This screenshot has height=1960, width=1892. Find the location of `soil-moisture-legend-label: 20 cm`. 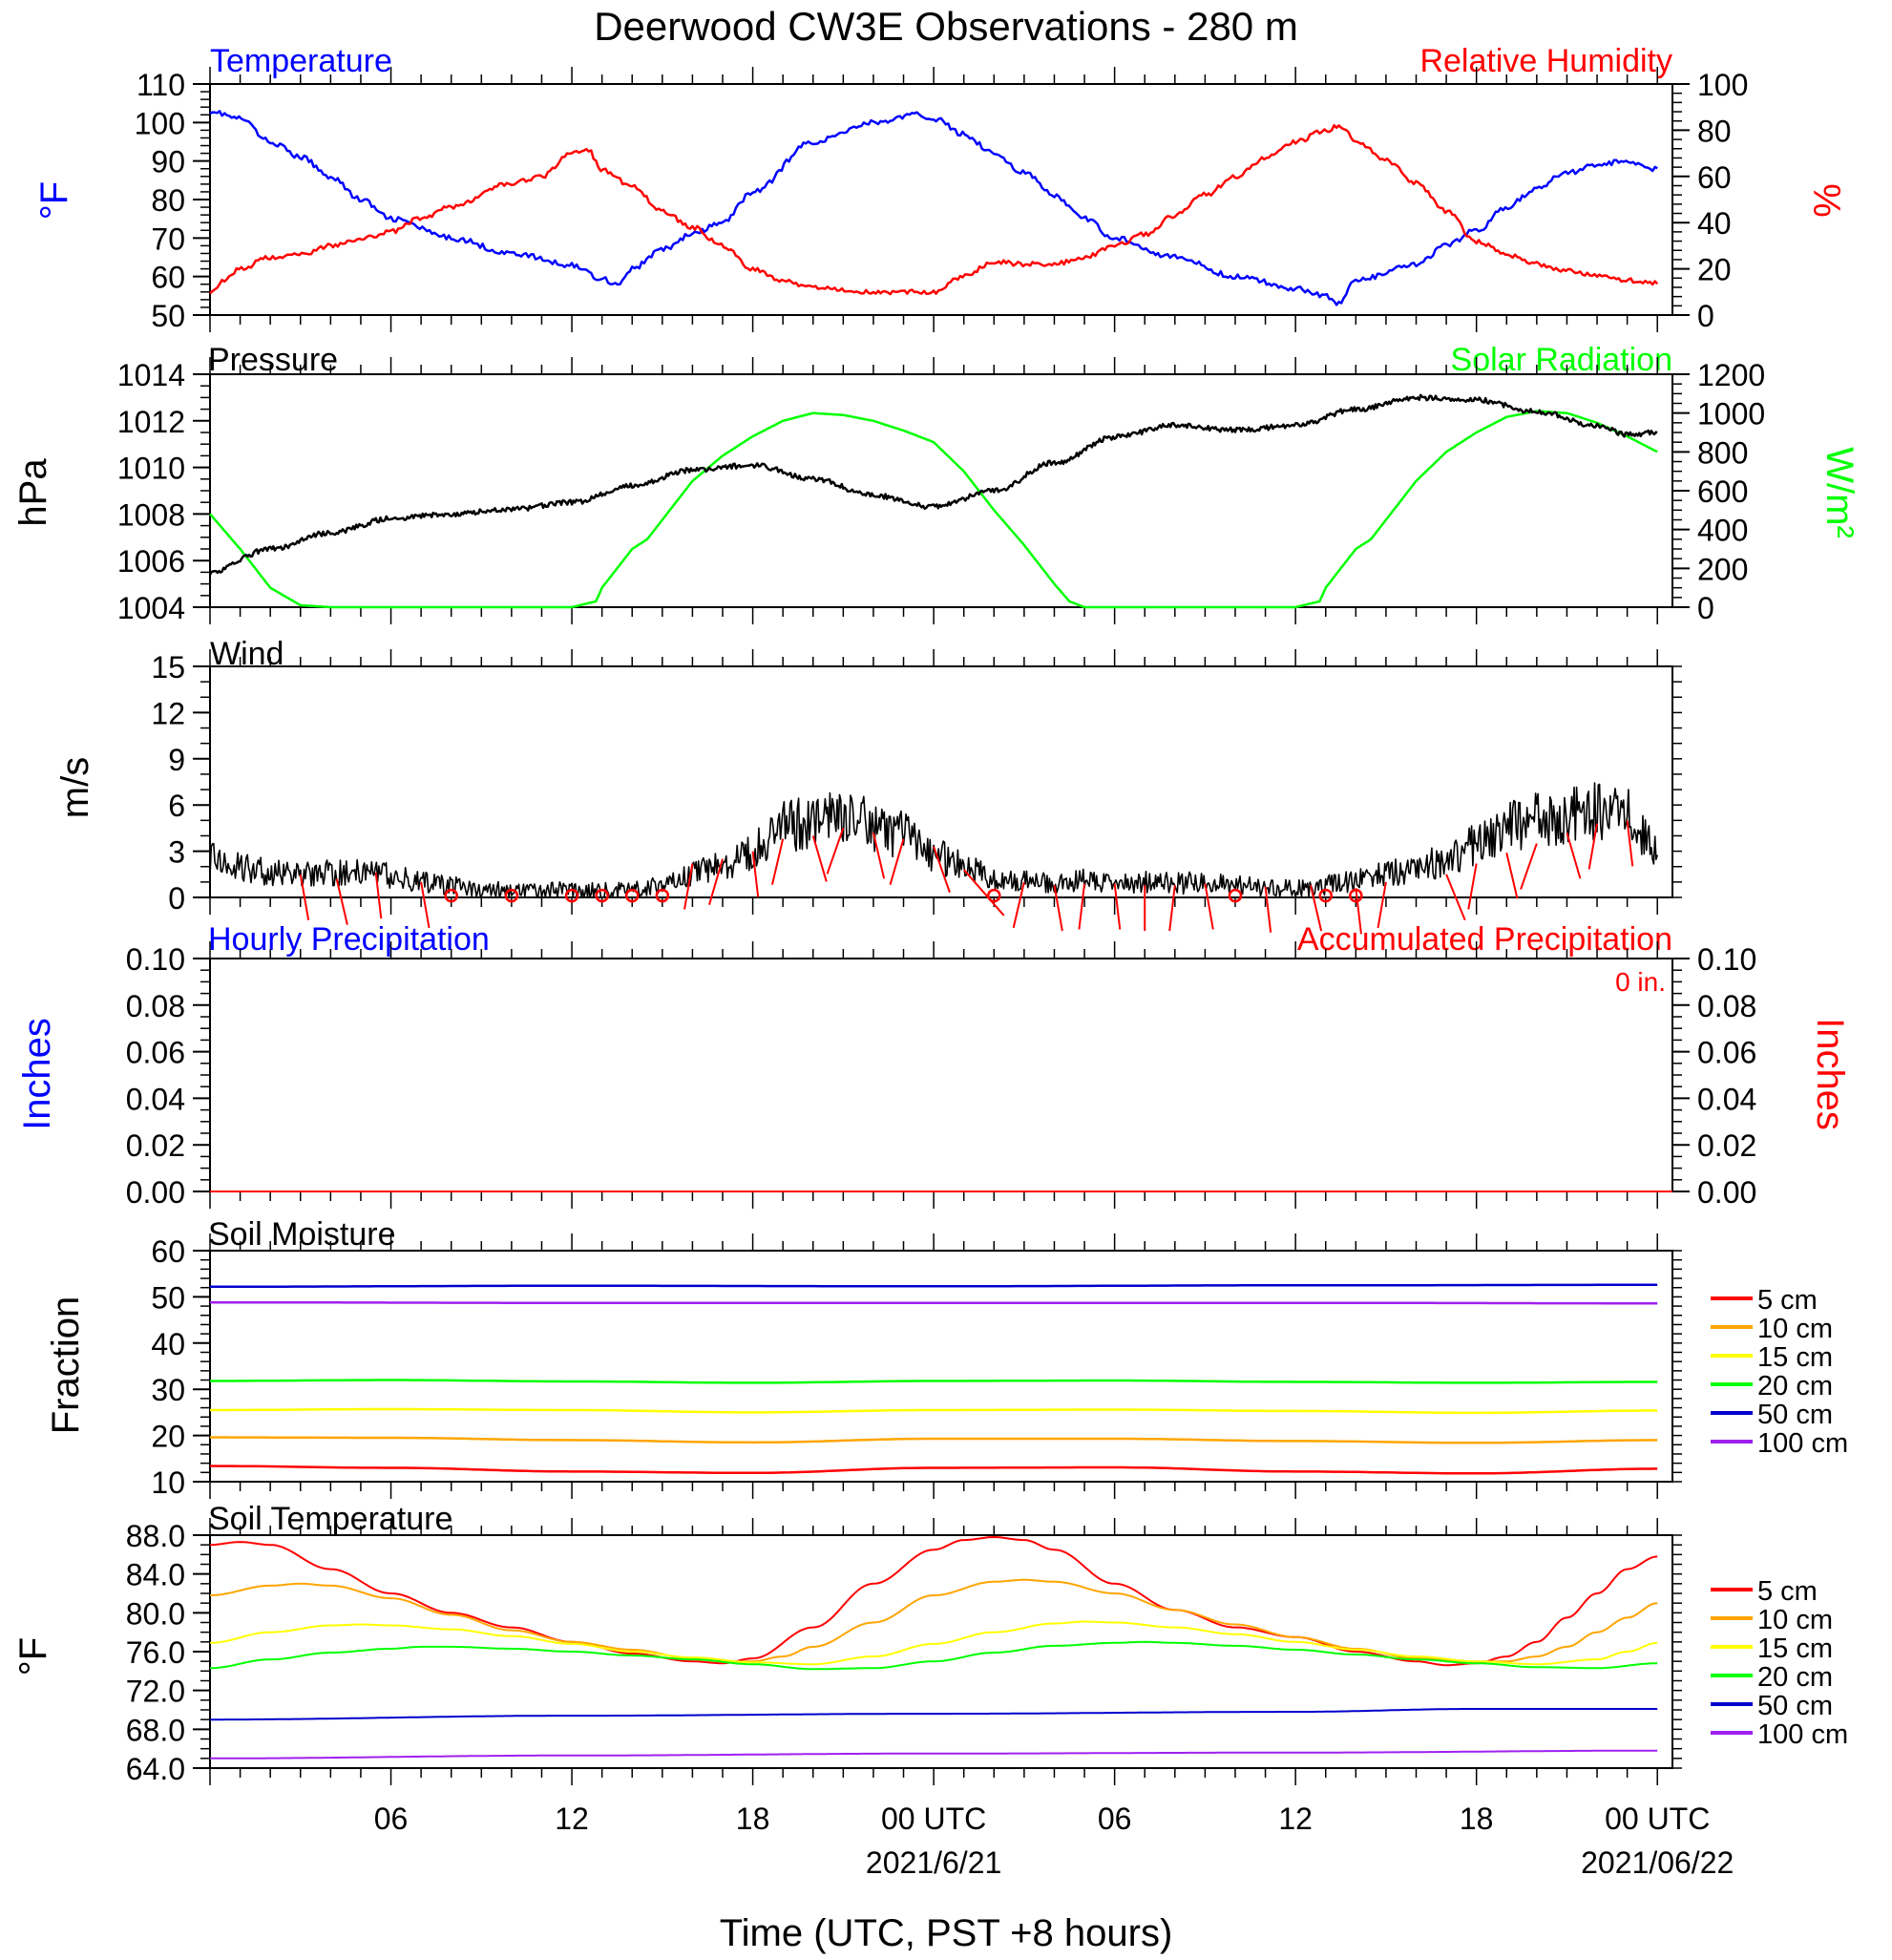

soil-moisture-legend-label: 20 cm is located at coordinates (1795, 1386).